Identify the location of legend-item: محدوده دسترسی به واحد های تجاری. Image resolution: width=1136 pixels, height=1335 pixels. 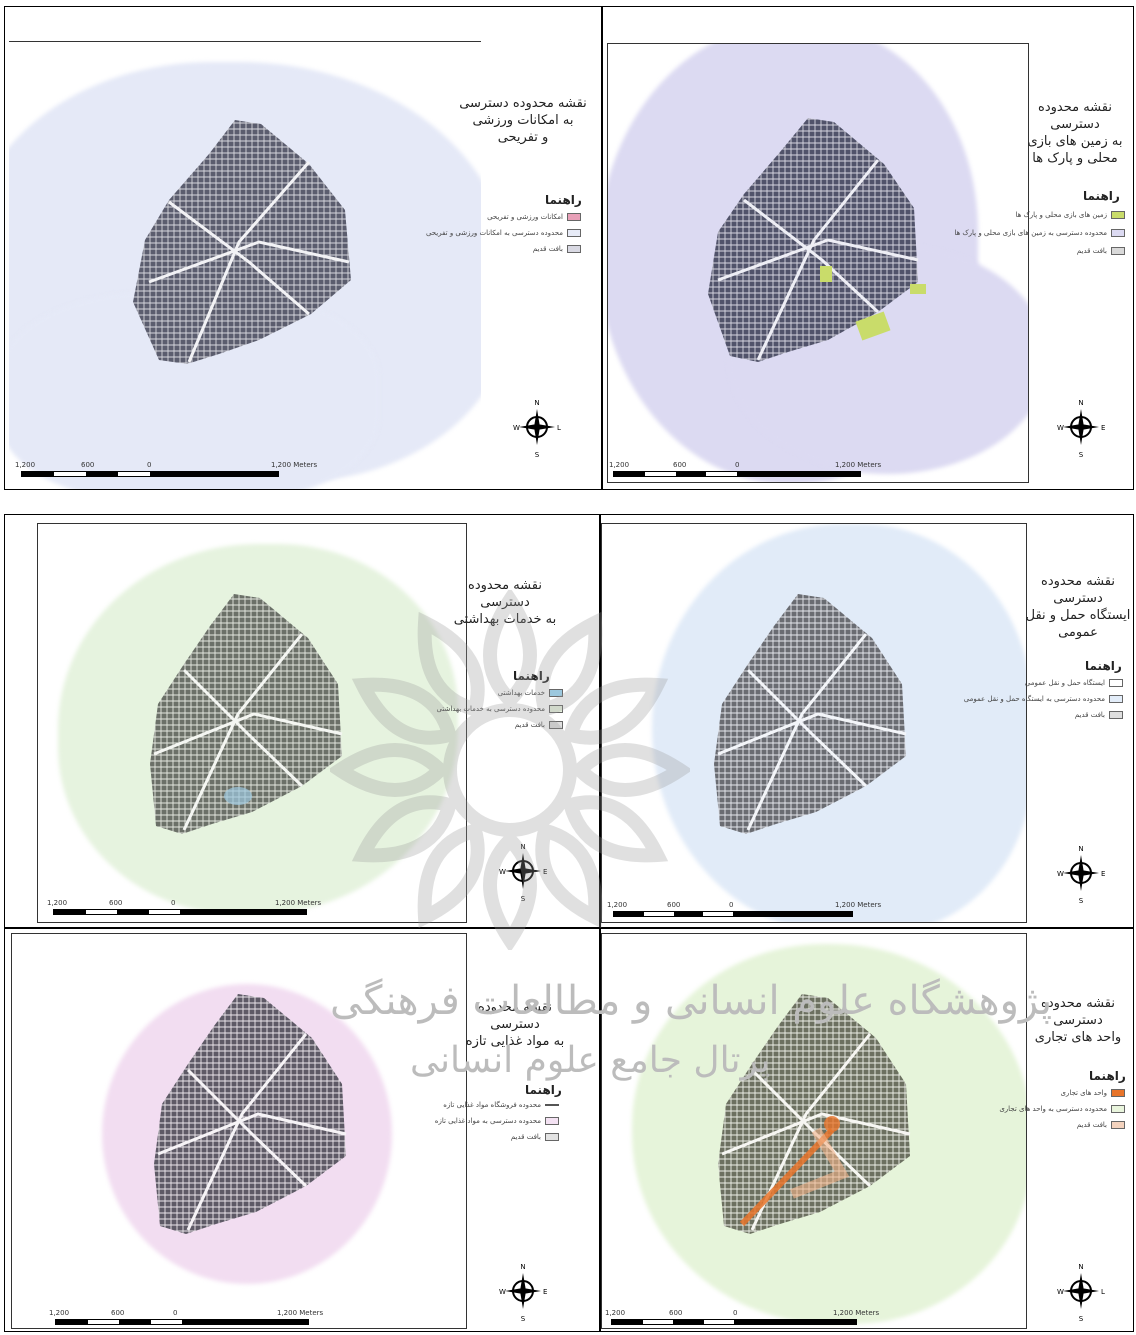
(1062, 1109).